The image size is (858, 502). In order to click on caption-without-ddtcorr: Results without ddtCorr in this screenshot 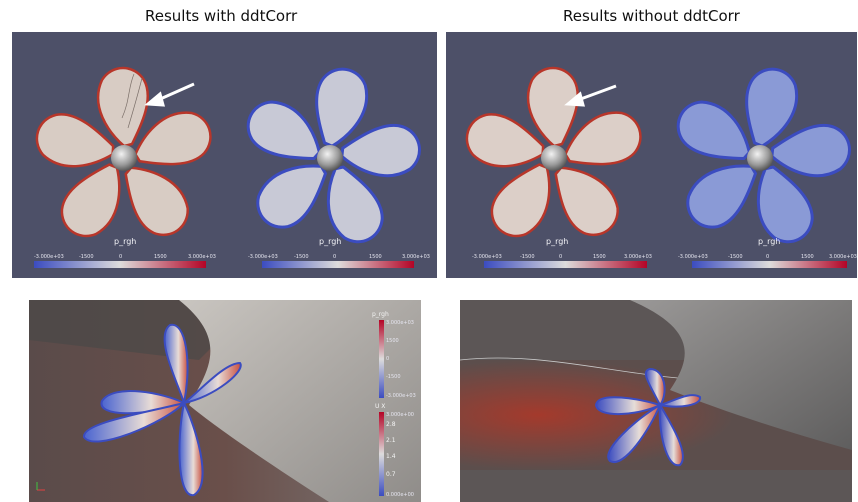, I will do `click(651, 16)`.